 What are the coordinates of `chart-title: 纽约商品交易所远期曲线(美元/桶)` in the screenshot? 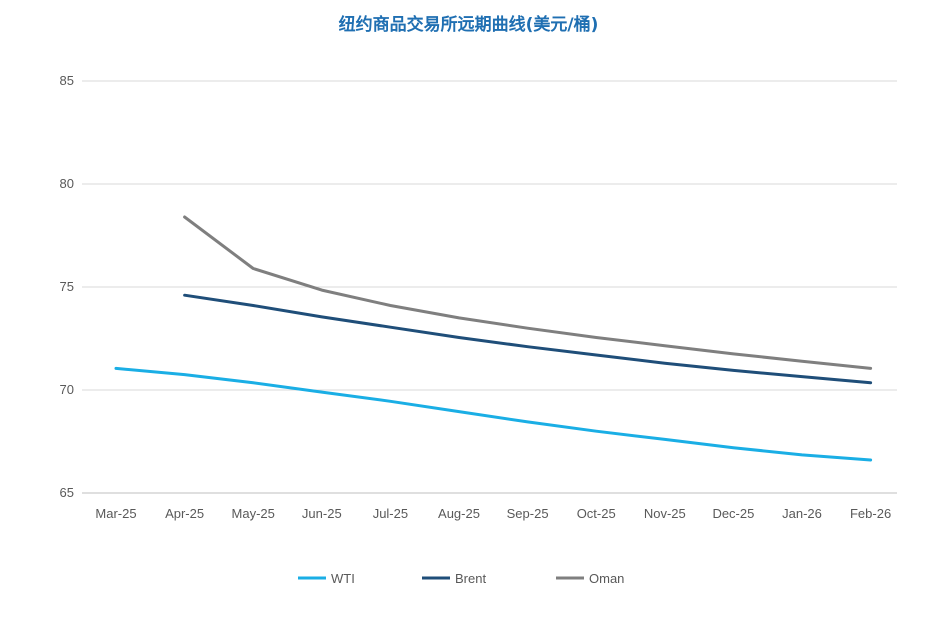 It's located at (468, 25).